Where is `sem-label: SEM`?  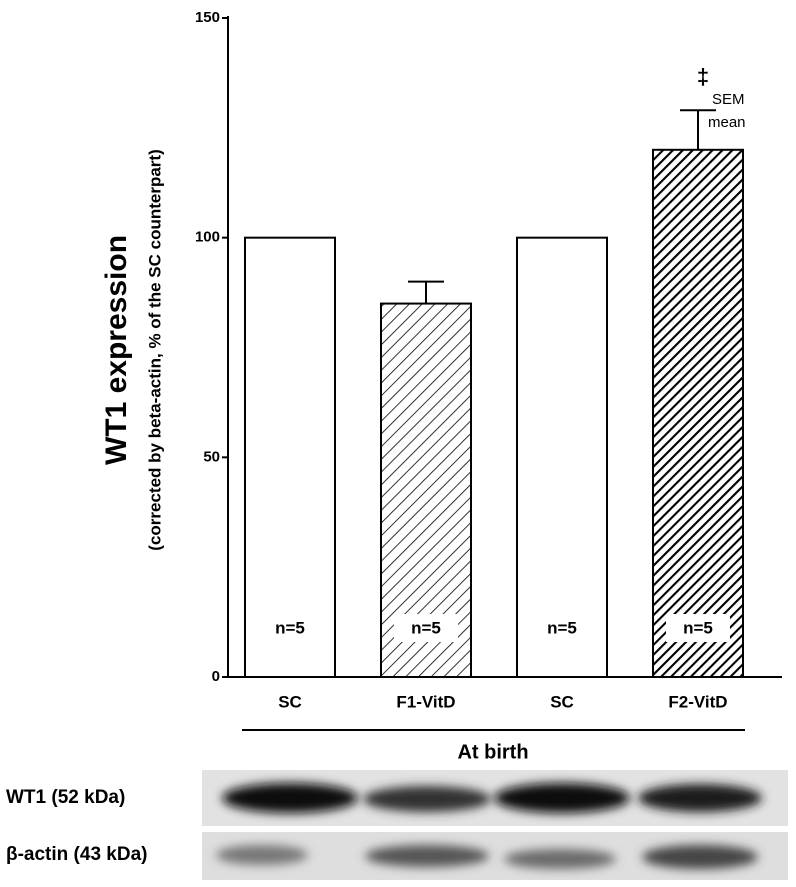 sem-label: SEM is located at coordinates (728, 99).